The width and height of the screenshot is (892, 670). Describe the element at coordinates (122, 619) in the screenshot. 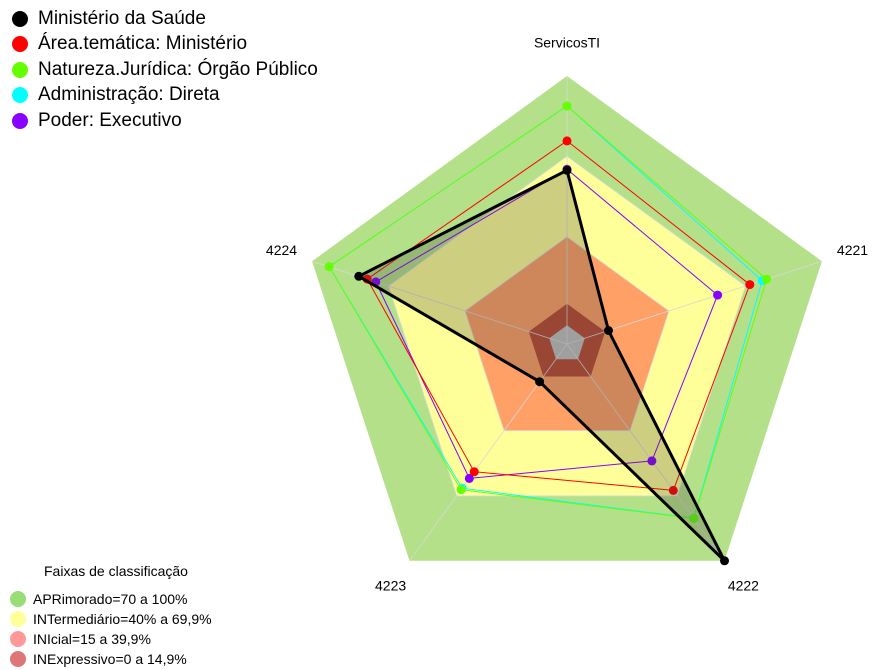

I see `band-legend-label: INTermediário=40% a 69,9%` at that location.